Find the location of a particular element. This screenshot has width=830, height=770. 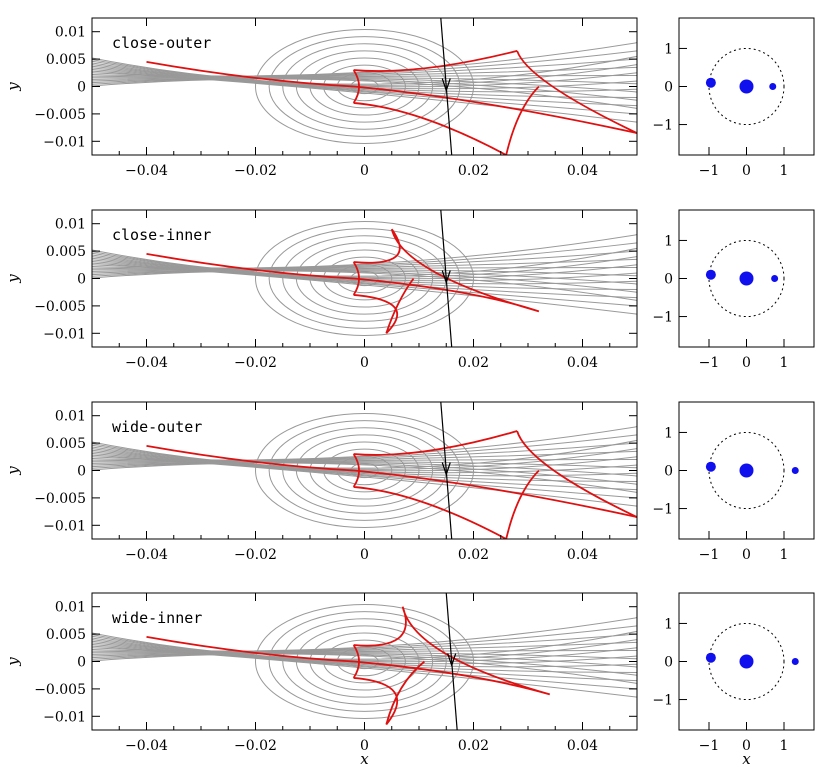

panel-label: close-outer is located at coordinates (161, 43).